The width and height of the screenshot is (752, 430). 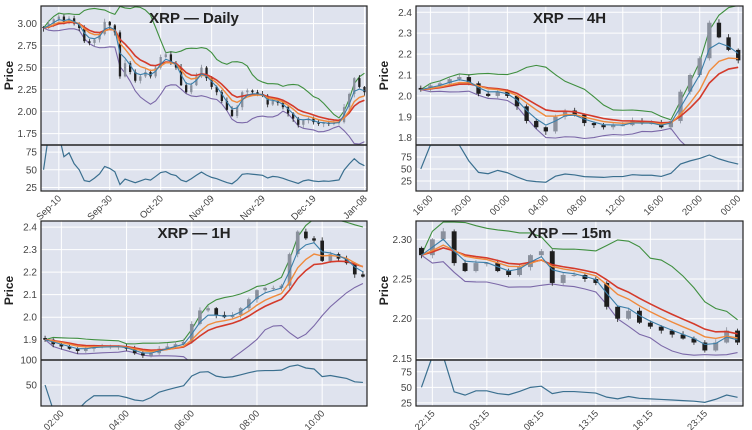 What do you see at coordinates (49, 207) in the screenshot?
I see `x-tick-label: Sep-10` at bounding box center [49, 207].